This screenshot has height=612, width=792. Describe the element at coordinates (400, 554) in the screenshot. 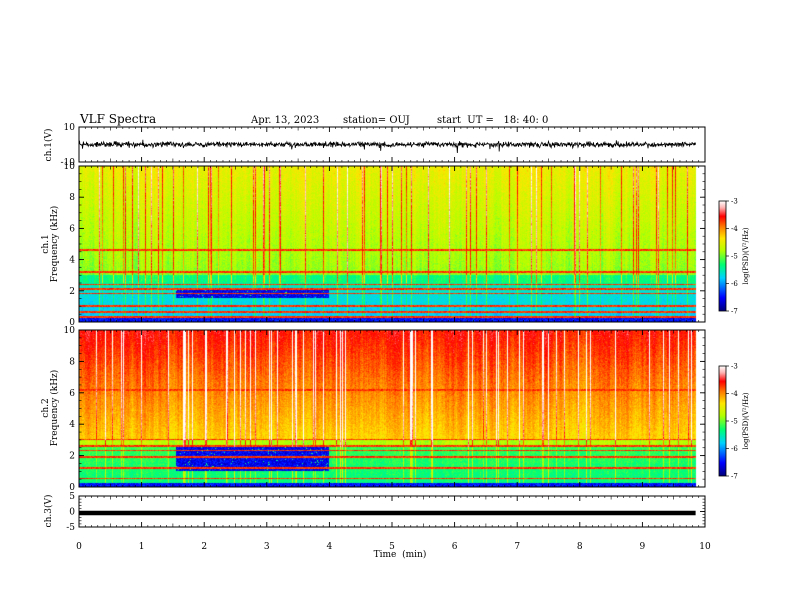

I see `time-axis-label: Time (min)` at that location.